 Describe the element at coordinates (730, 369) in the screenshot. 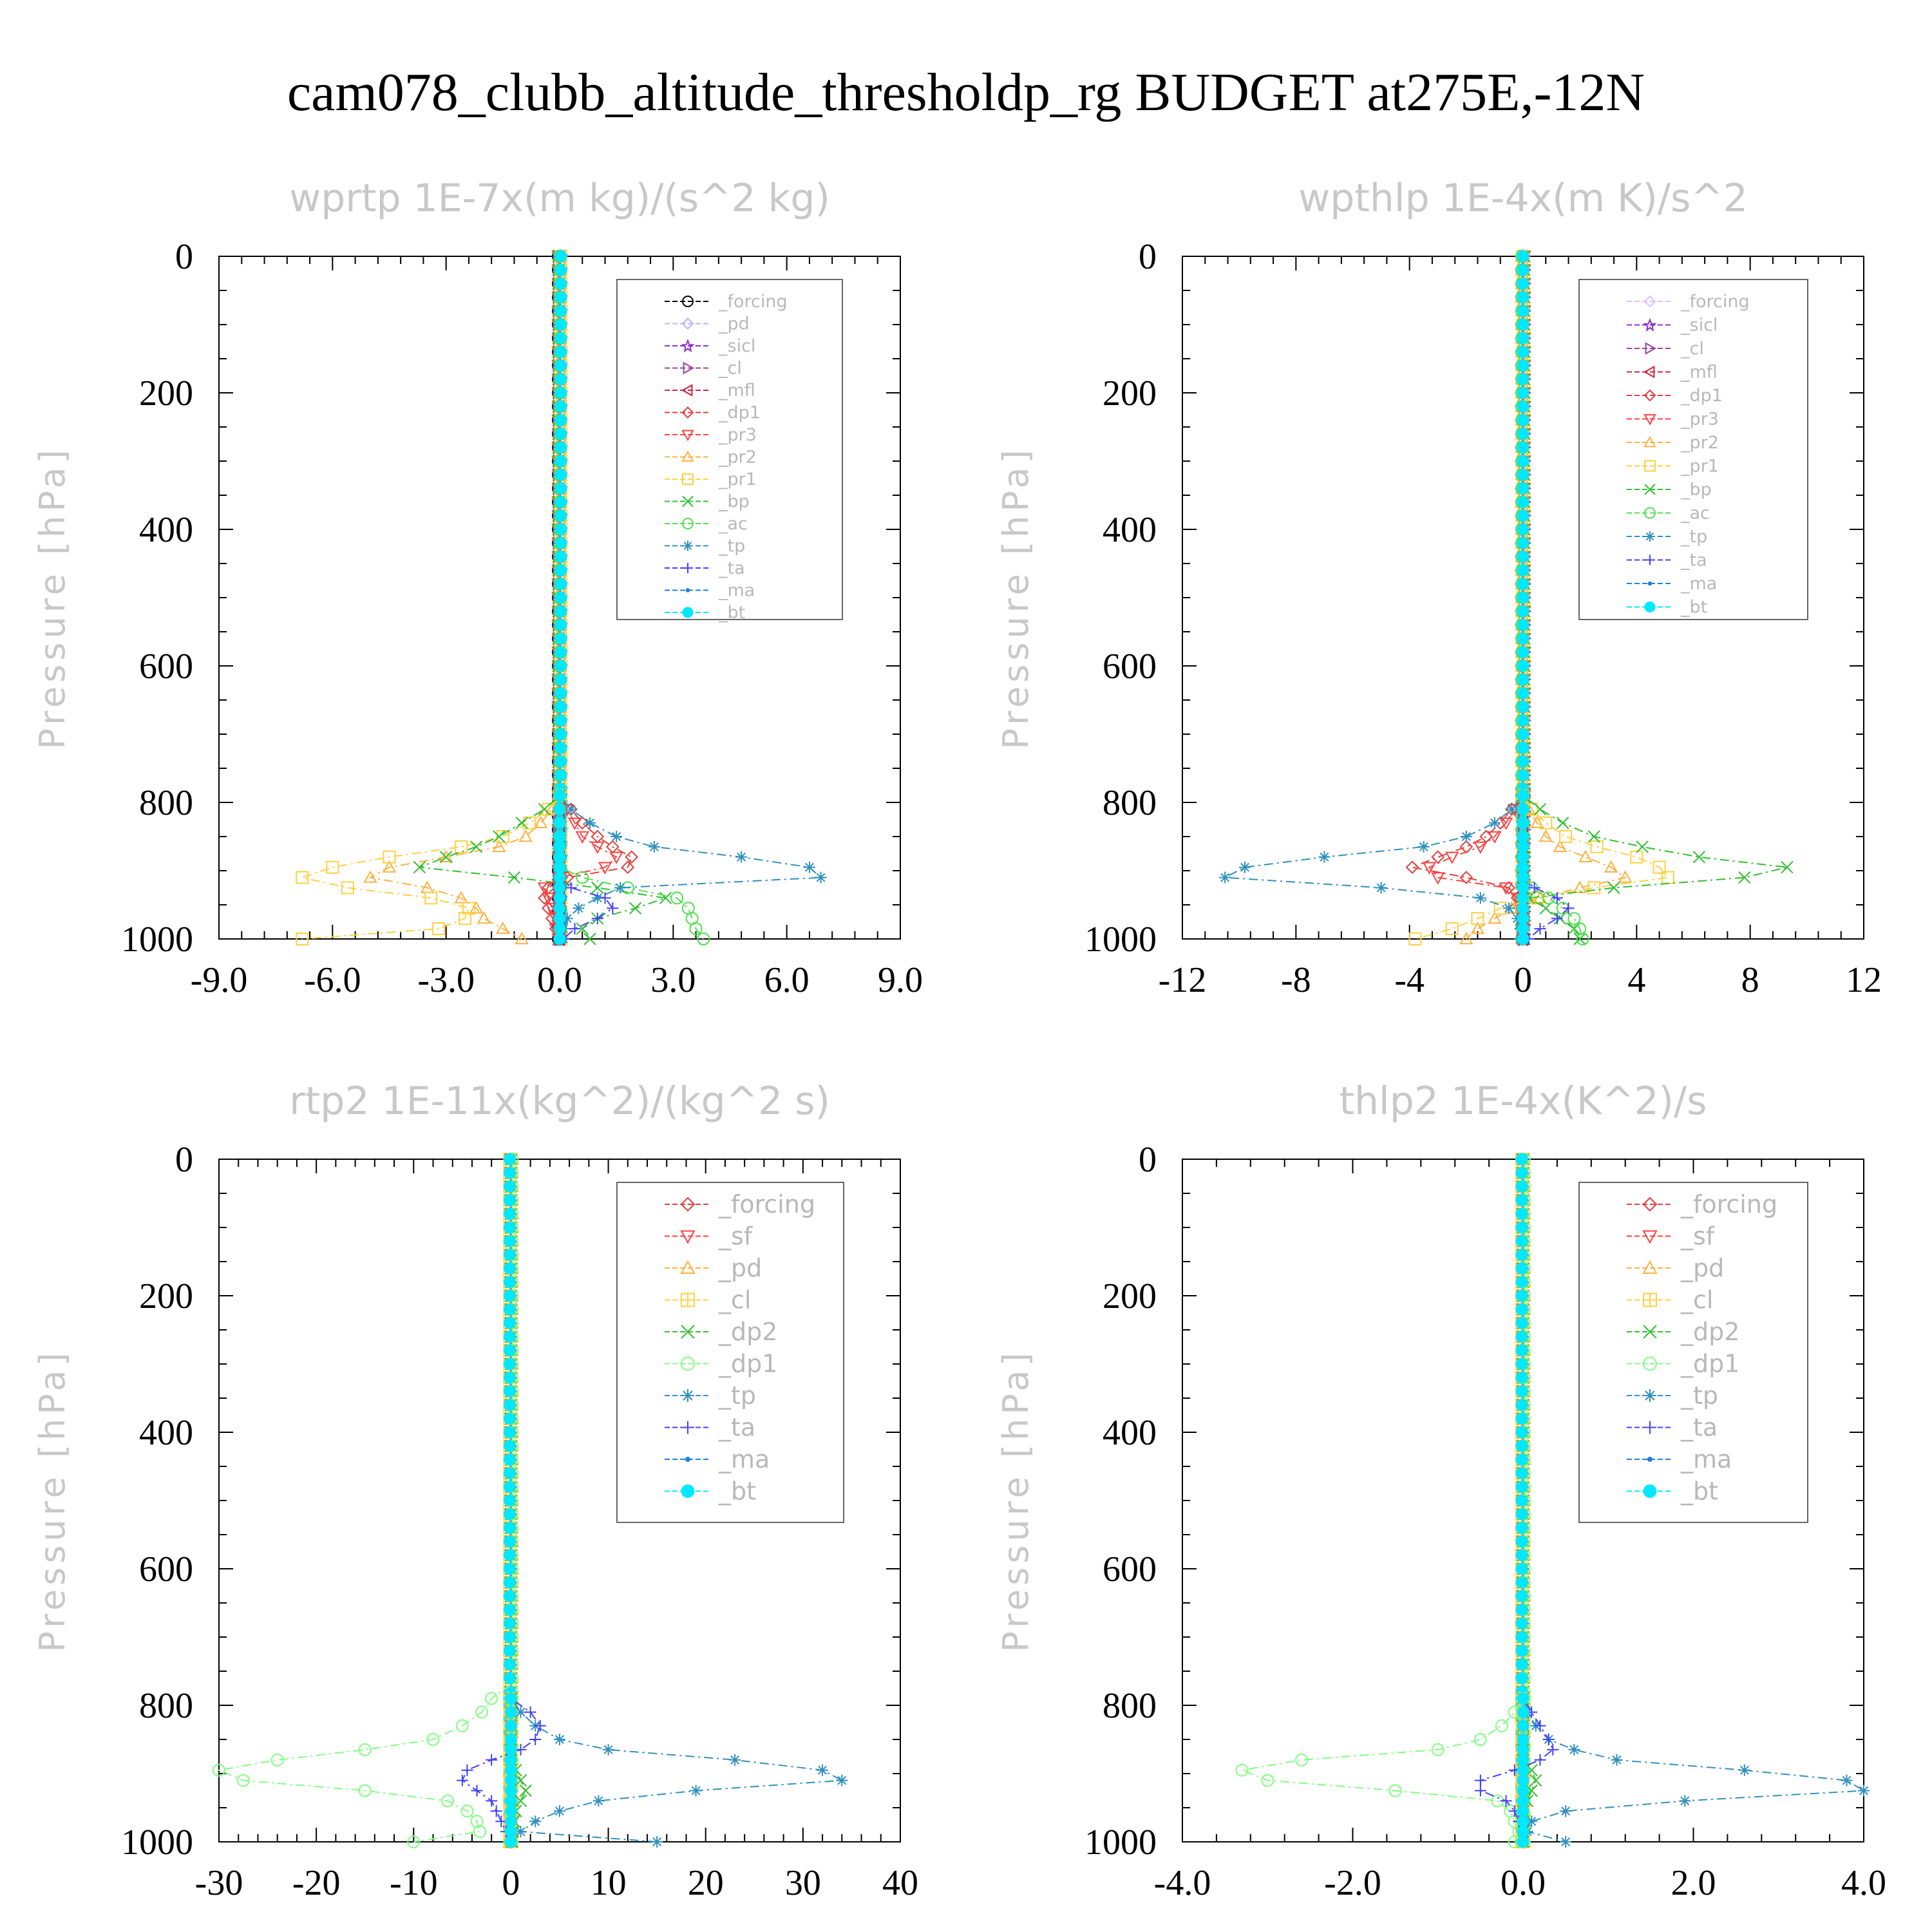

I see `legend-label-cl: _cl` at that location.